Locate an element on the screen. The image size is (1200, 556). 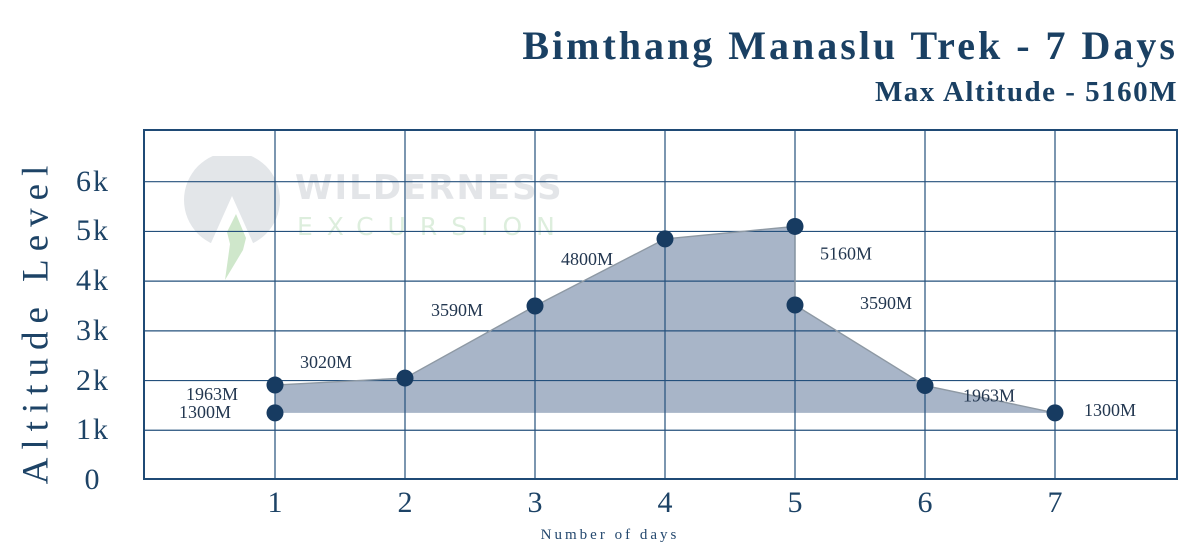
x-tick-label: 6 is located at coordinates (925, 502).